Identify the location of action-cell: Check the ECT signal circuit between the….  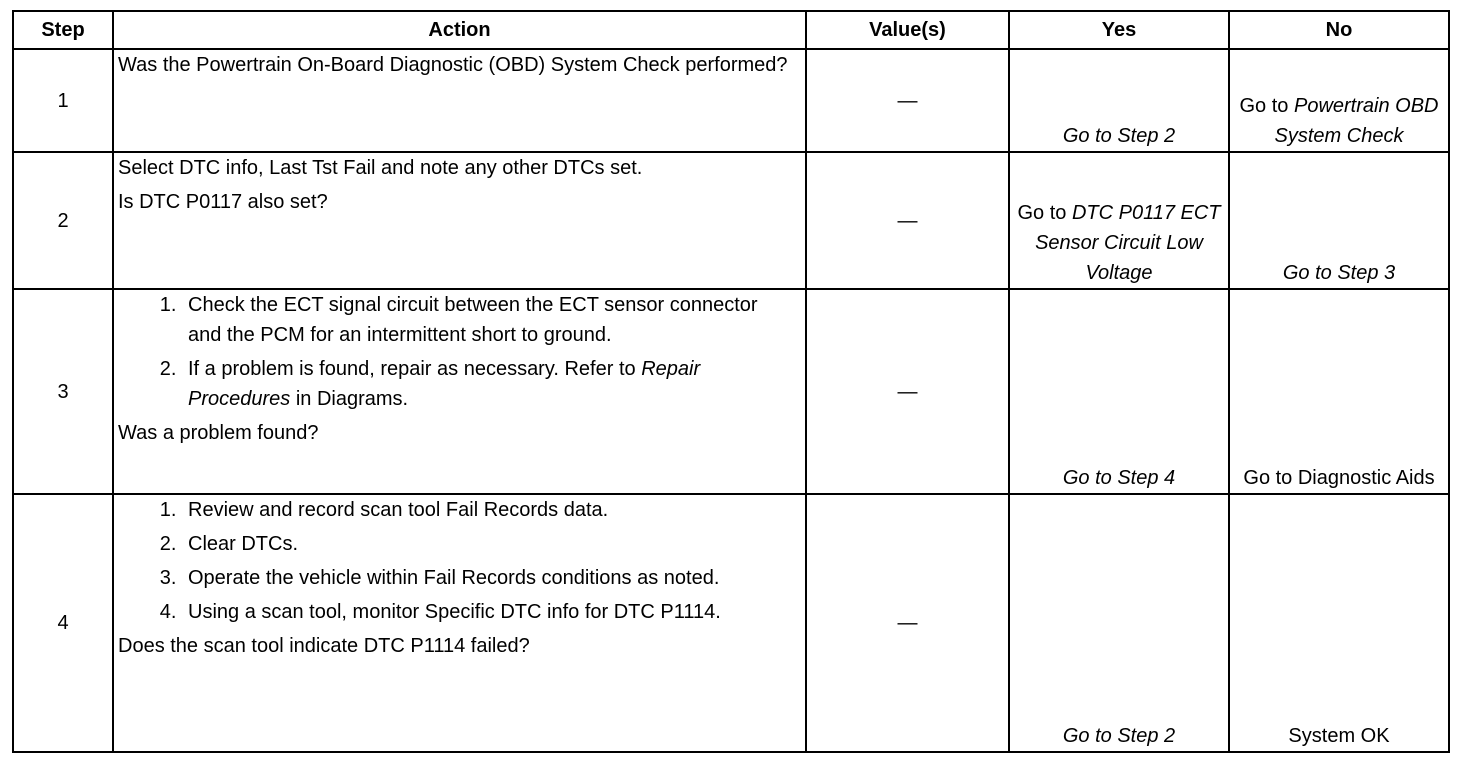
(459, 391).